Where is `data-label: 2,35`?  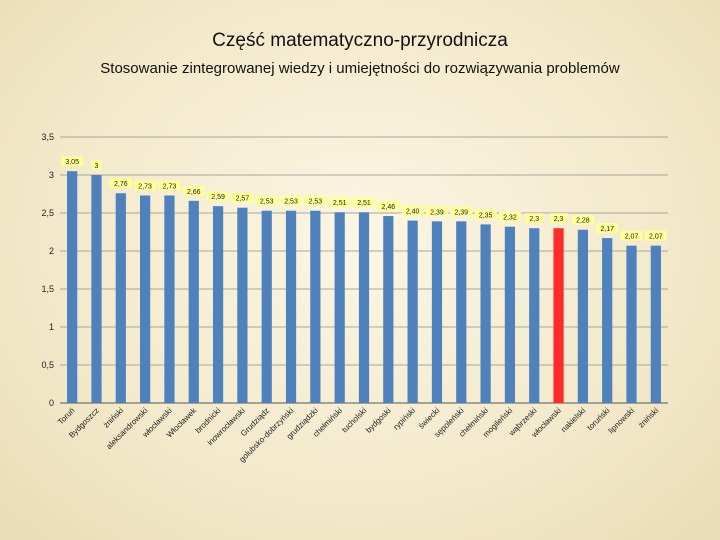 data-label: 2,35 is located at coordinates (486, 215).